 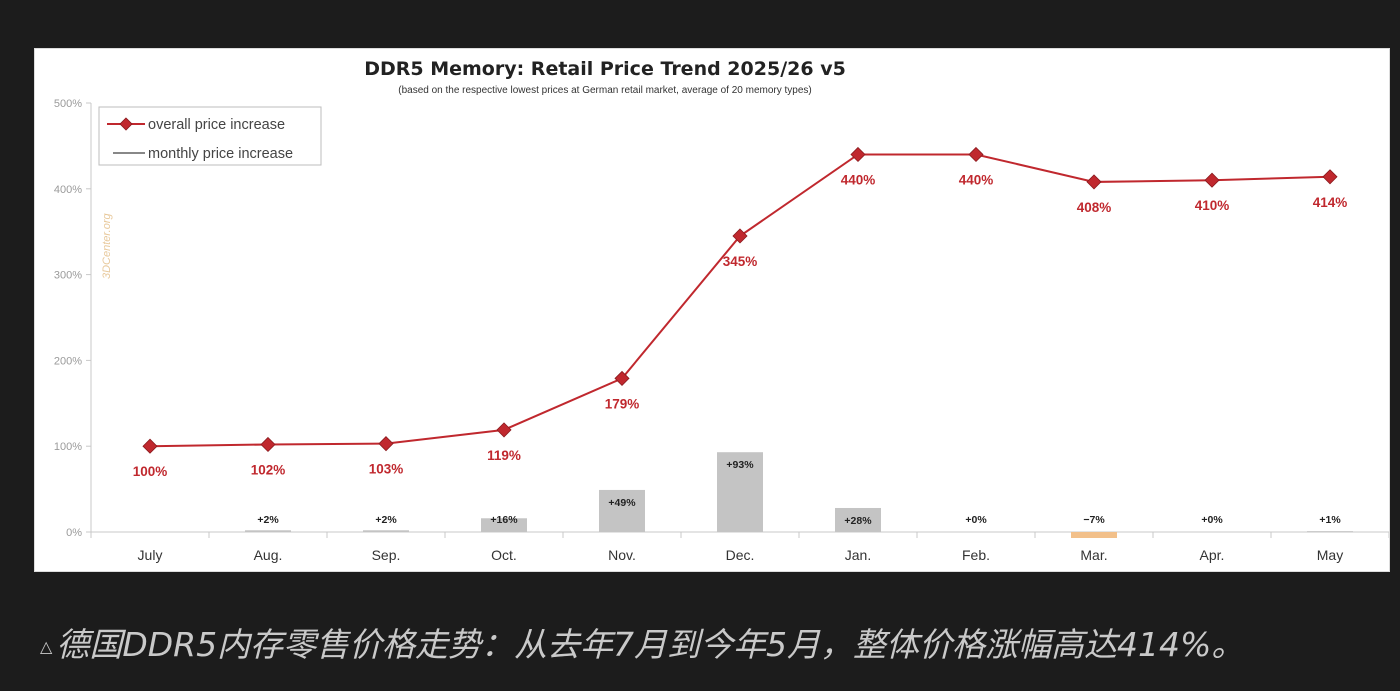 What do you see at coordinates (68, 276) in the screenshot?
I see `y-tick-label: 300%` at bounding box center [68, 276].